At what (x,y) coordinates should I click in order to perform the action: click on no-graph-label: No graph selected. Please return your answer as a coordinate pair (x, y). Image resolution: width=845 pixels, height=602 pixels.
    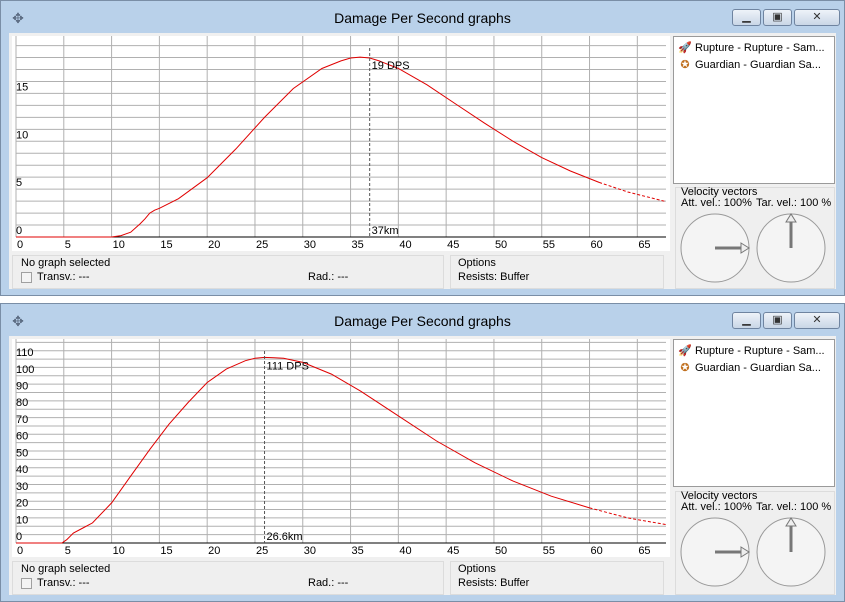
    Looking at the image, I should click on (66, 263).